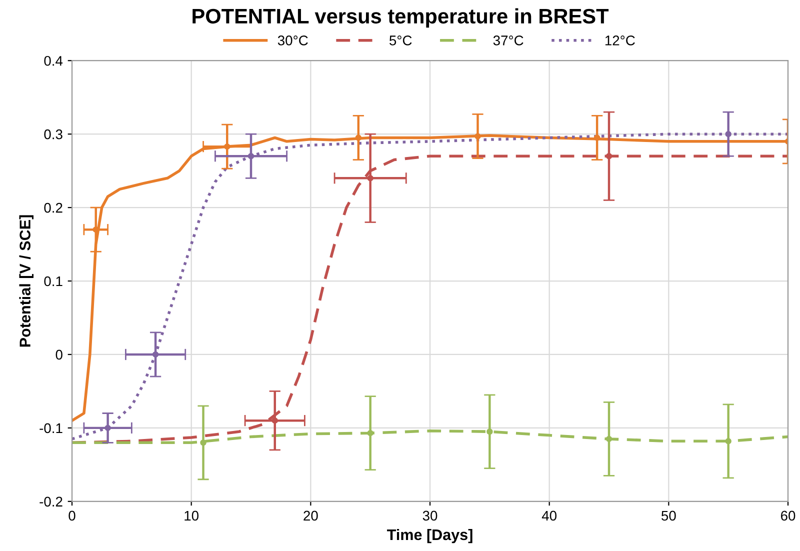 This screenshot has height=551, width=800. What do you see at coordinates (53, 61) in the screenshot?
I see `y-tick-label: 0.4` at bounding box center [53, 61].